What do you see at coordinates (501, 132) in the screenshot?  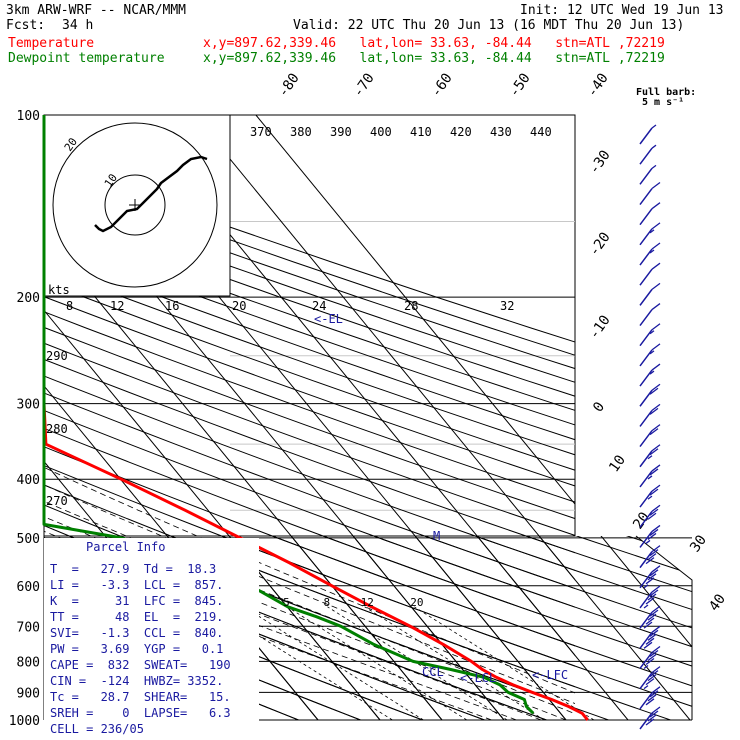 I see `theta-label: 430` at bounding box center [501, 132].